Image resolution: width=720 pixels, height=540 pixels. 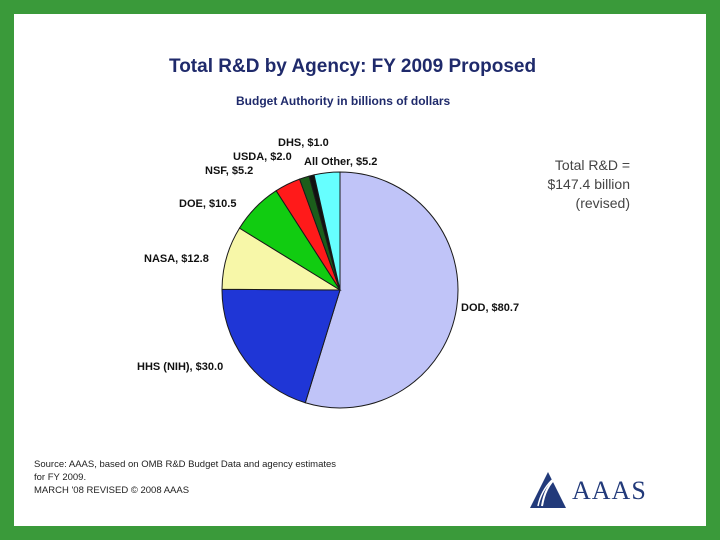 I want to click on total-line-1: Total R&D =, so click(x=592, y=165).